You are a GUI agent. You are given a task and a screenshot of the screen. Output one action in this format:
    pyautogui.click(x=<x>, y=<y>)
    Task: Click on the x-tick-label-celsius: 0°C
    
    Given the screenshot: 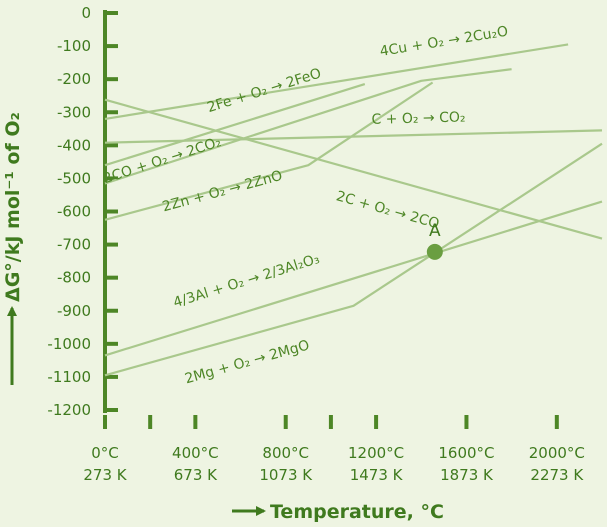 What is the action you would take?
    pyautogui.click(x=105, y=453)
    